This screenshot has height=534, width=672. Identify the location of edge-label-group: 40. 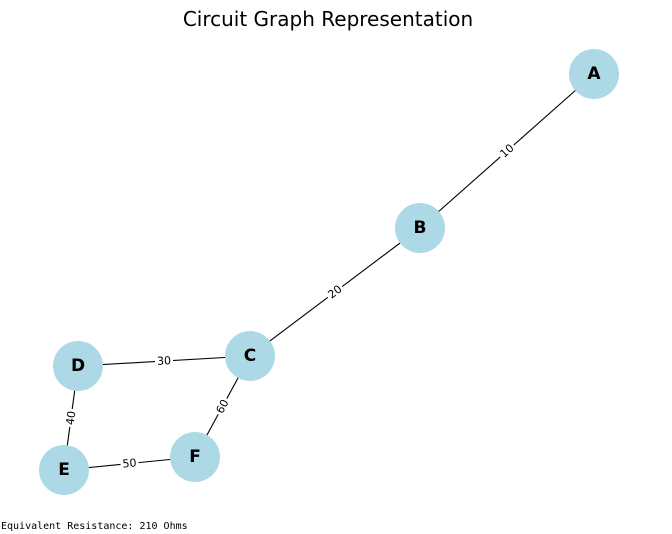
(71, 418).